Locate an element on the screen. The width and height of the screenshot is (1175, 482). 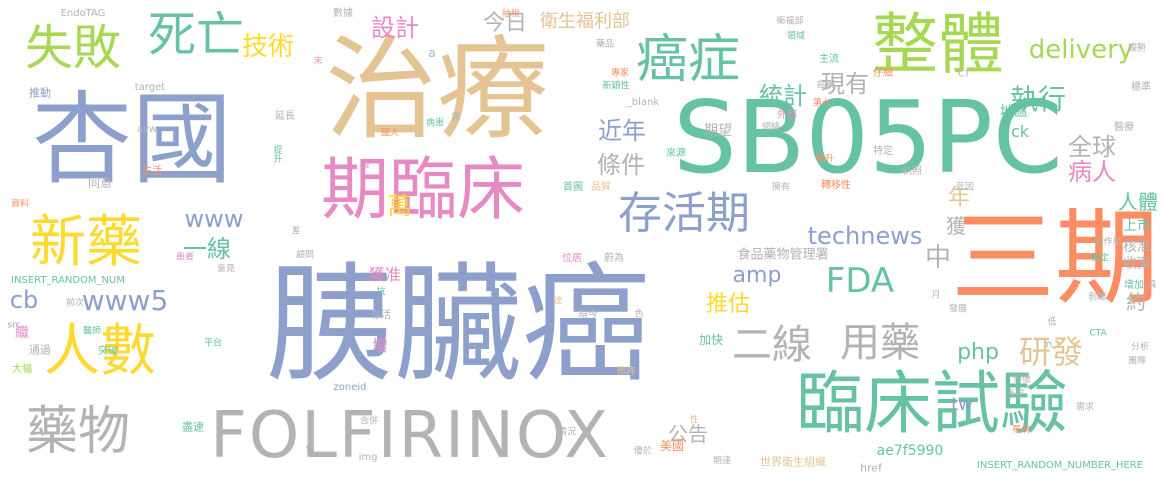
word-approval: 核准 is located at coordinates (1137, 247).